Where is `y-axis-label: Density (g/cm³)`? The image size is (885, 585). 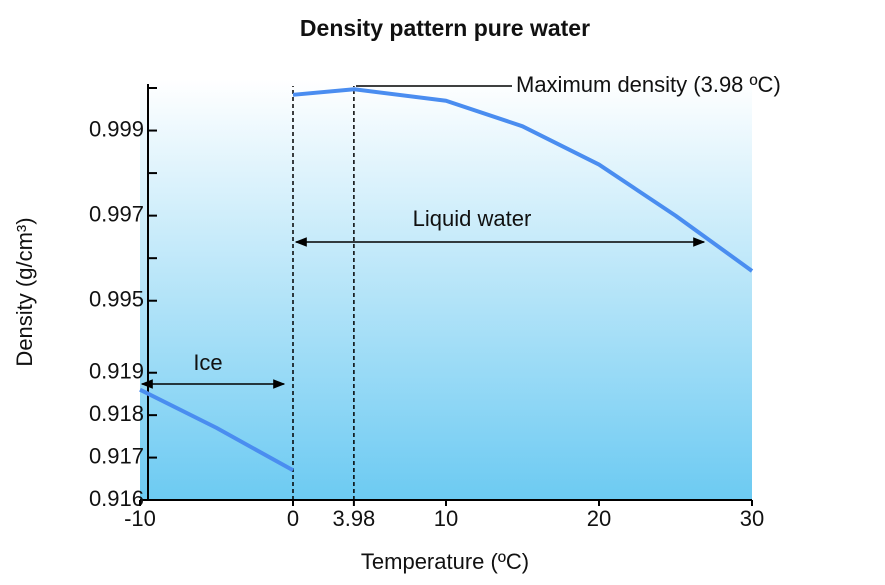
y-axis-label: Density (g/cm³) is located at coordinates (24, 291).